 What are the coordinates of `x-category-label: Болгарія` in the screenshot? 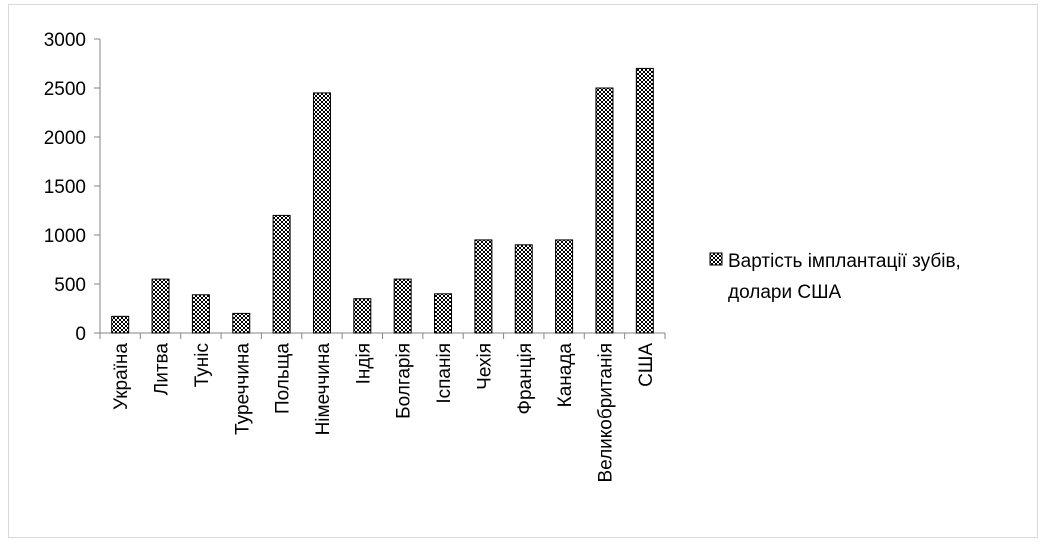 It's located at (404, 381).